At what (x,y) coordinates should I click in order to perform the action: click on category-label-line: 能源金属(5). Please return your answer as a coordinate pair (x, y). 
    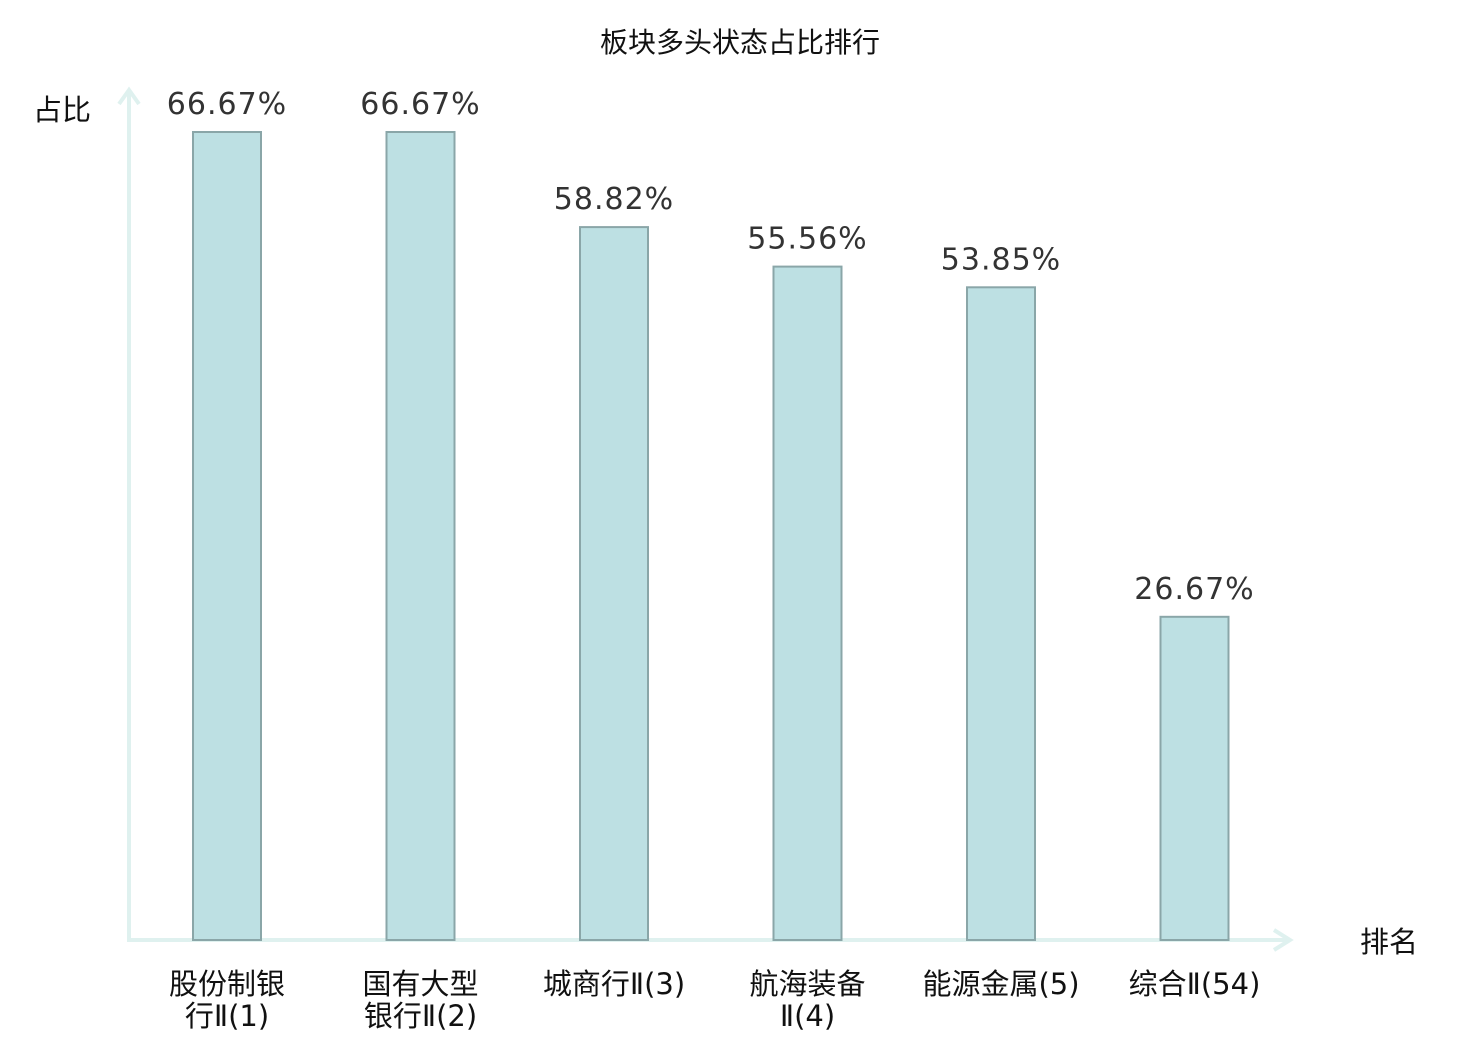
    Looking at the image, I should click on (1000, 984).